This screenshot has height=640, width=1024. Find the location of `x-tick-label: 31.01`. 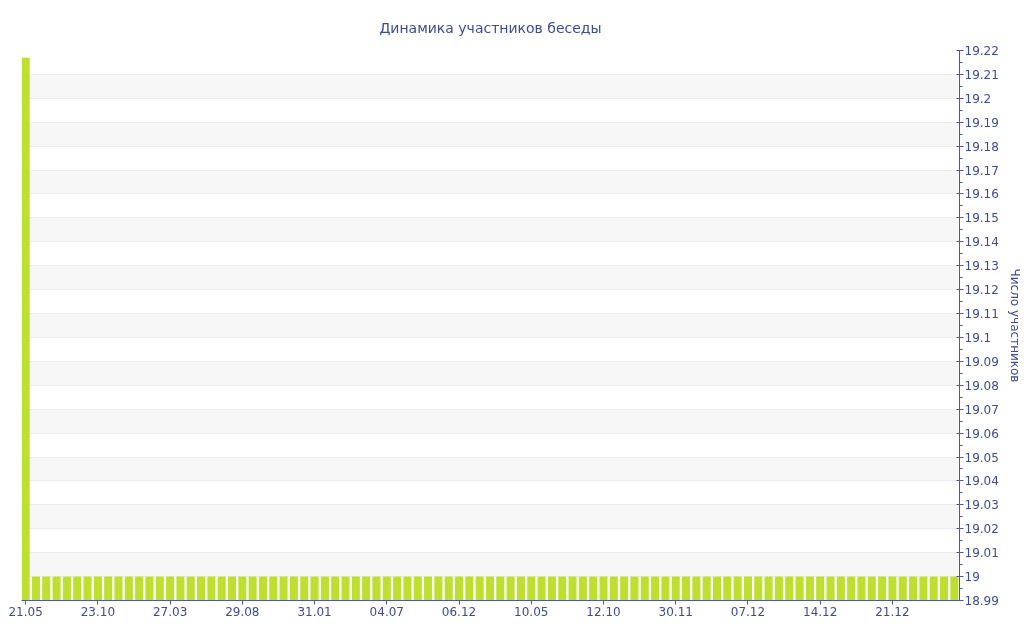

x-tick-label: 31.01 is located at coordinates (314, 611).